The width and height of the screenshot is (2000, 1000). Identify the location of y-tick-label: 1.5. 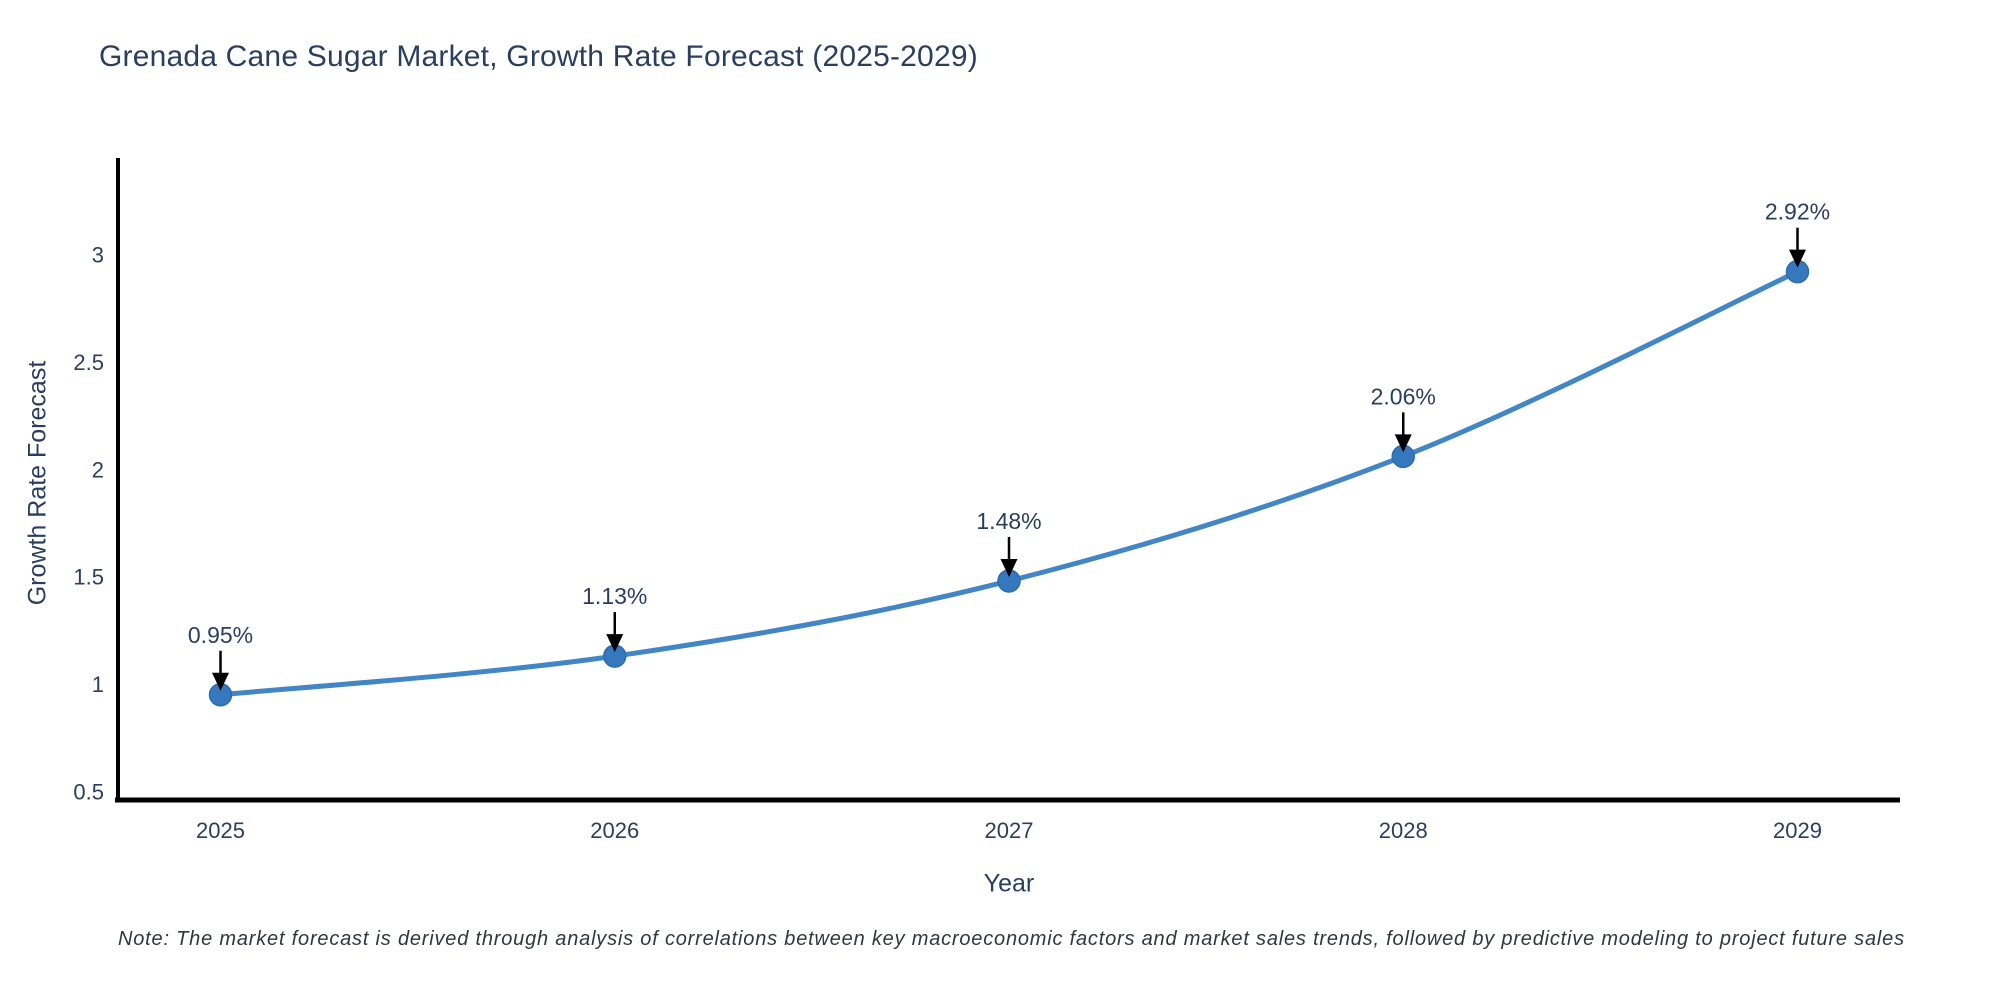
(88, 577).